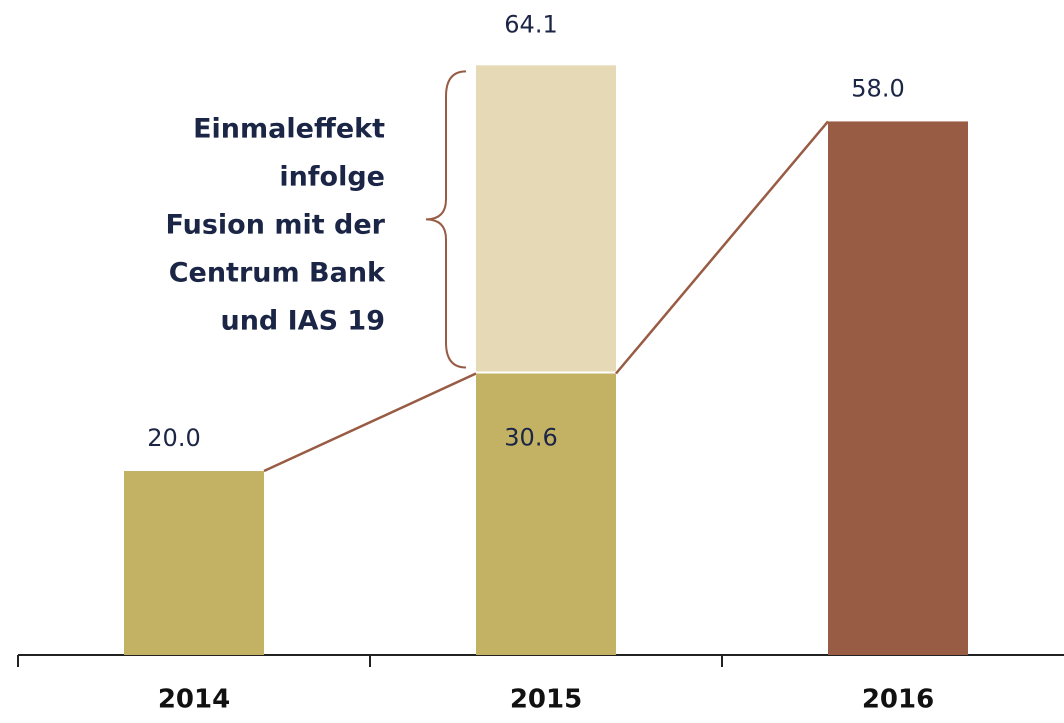 The height and width of the screenshot is (723, 1064). What do you see at coordinates (877, 88) in the screenshot?
I see `value-label: 58.0` at bounding box center [877, 88].